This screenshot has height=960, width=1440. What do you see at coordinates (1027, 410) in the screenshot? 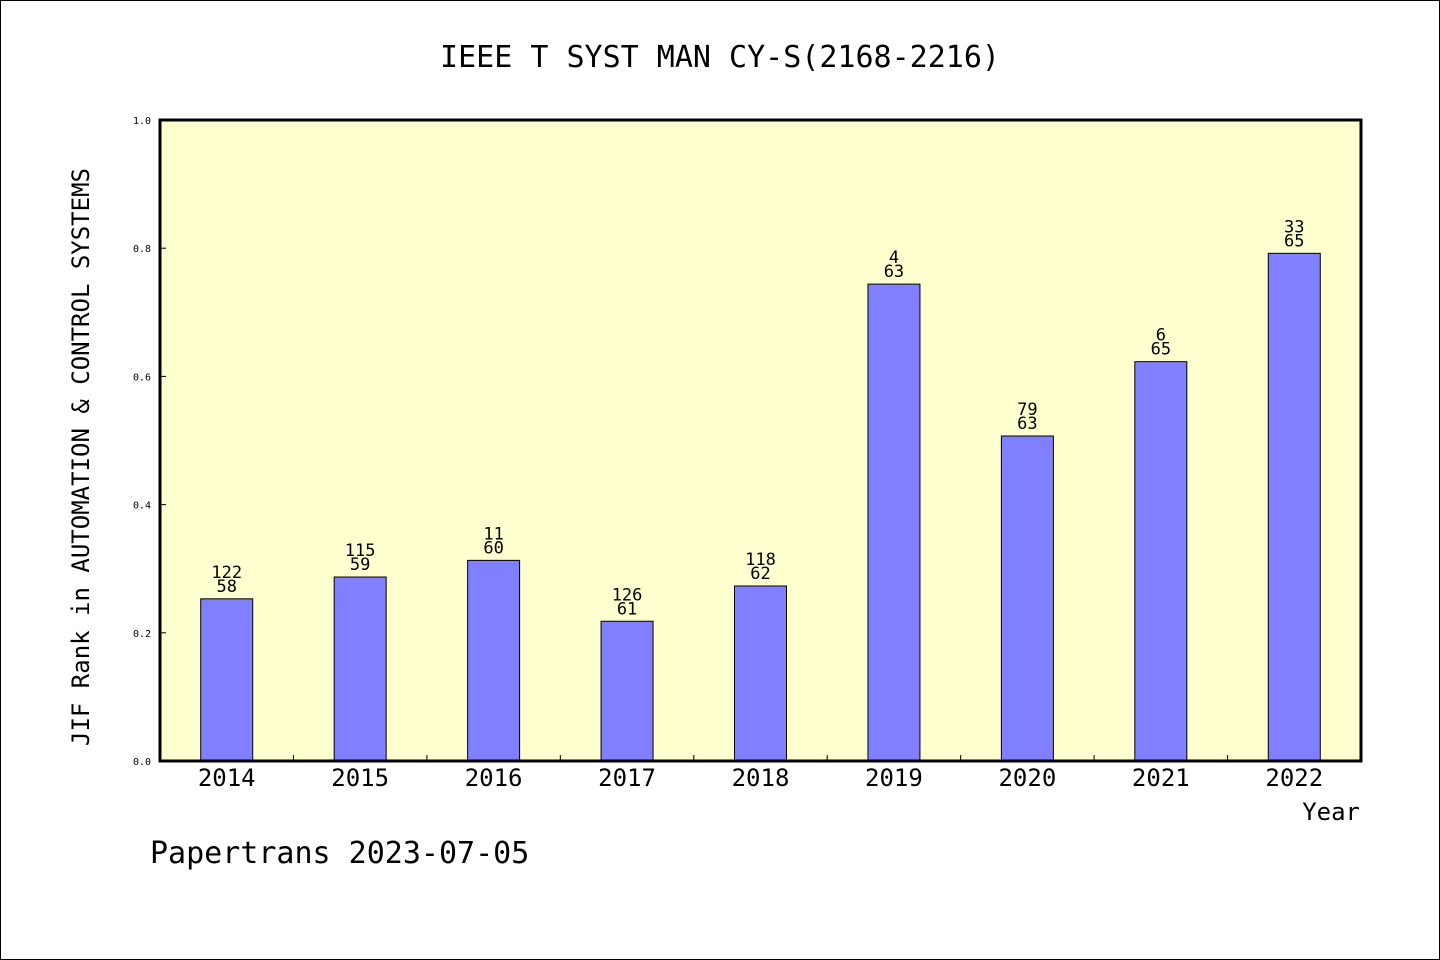
I see `bar-rank-label-2020: 79` at bounding box center [1027, 410].